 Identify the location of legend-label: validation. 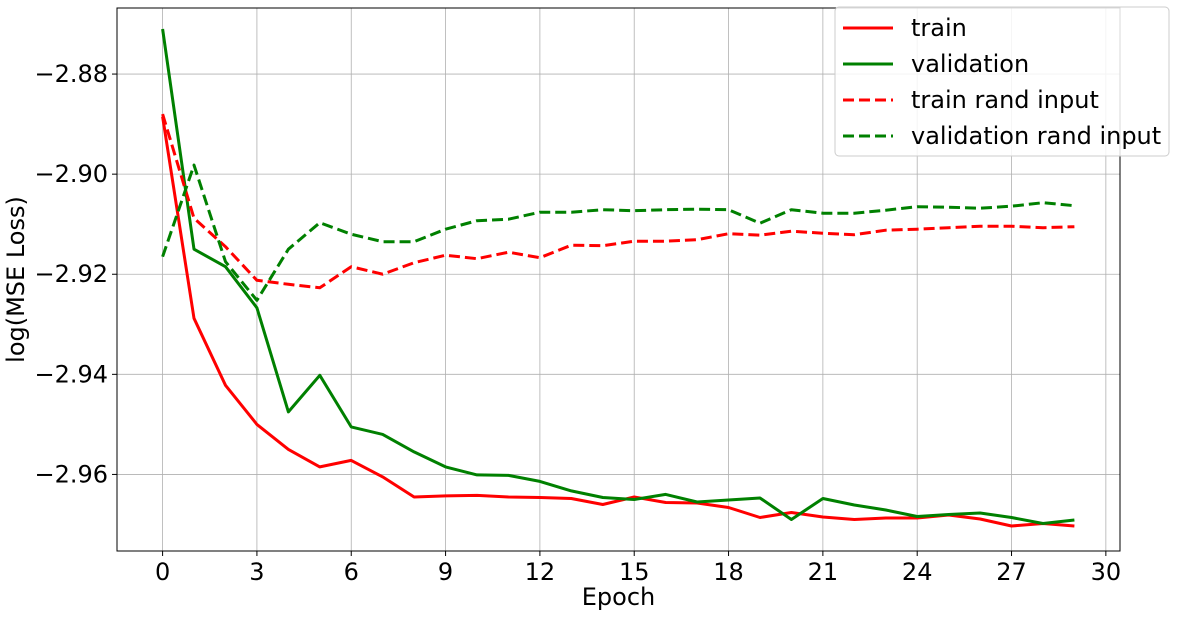
(970, 64).